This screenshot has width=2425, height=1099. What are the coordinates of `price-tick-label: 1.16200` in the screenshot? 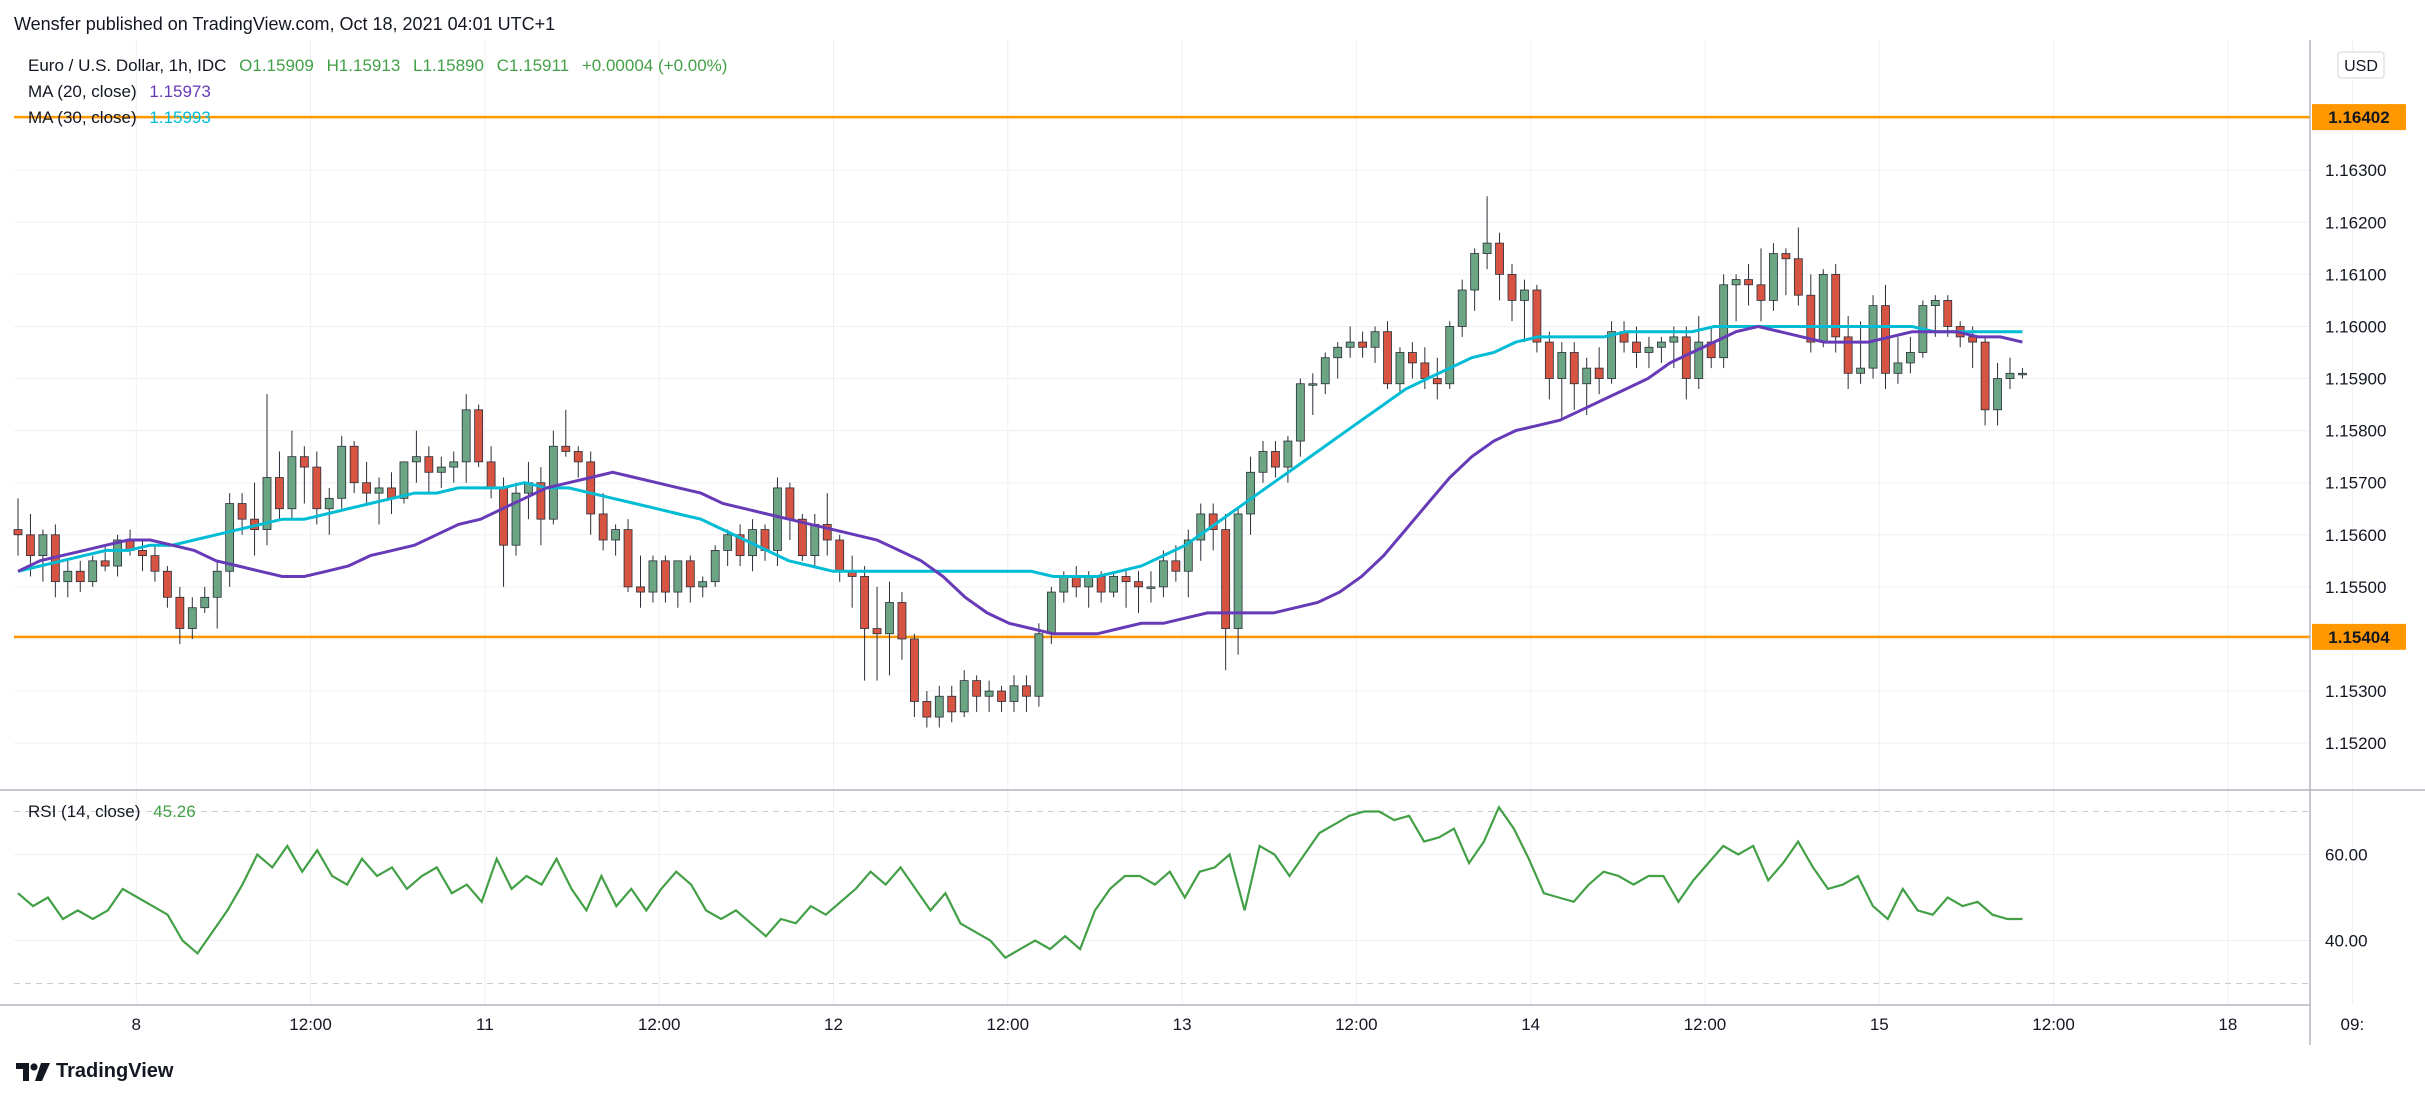 It's located at (2355, 222).